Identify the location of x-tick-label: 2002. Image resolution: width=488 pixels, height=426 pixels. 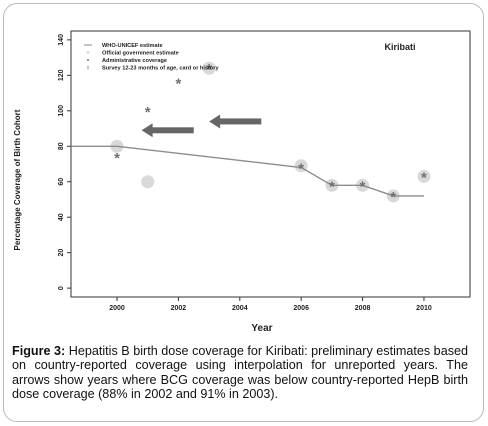
(179, 308).